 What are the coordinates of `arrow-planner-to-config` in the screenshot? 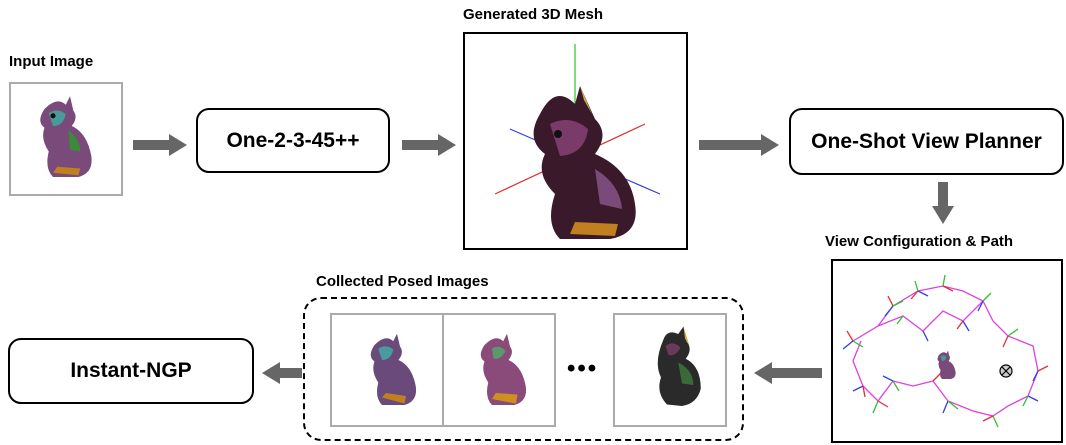 It's located at (943, 203).